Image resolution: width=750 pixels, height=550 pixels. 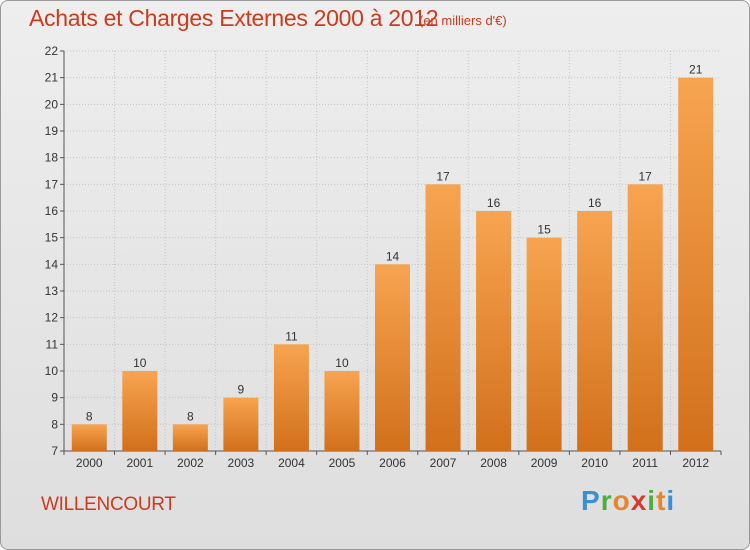 What do you see at coordinates (342, 411) in the screenshot?
I see `bar-2005` at bounding box center [342, 411].